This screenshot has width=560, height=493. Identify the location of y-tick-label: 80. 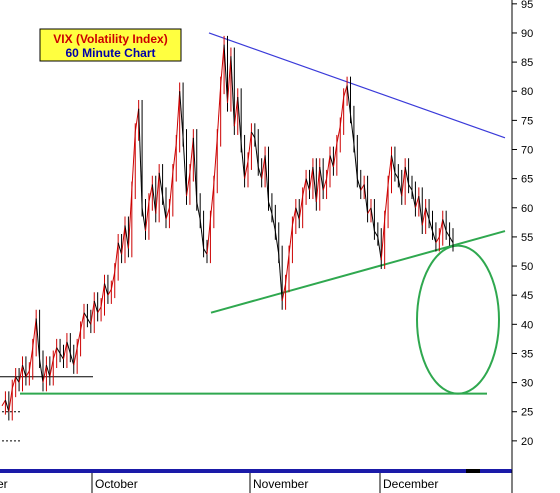
(527, 92).